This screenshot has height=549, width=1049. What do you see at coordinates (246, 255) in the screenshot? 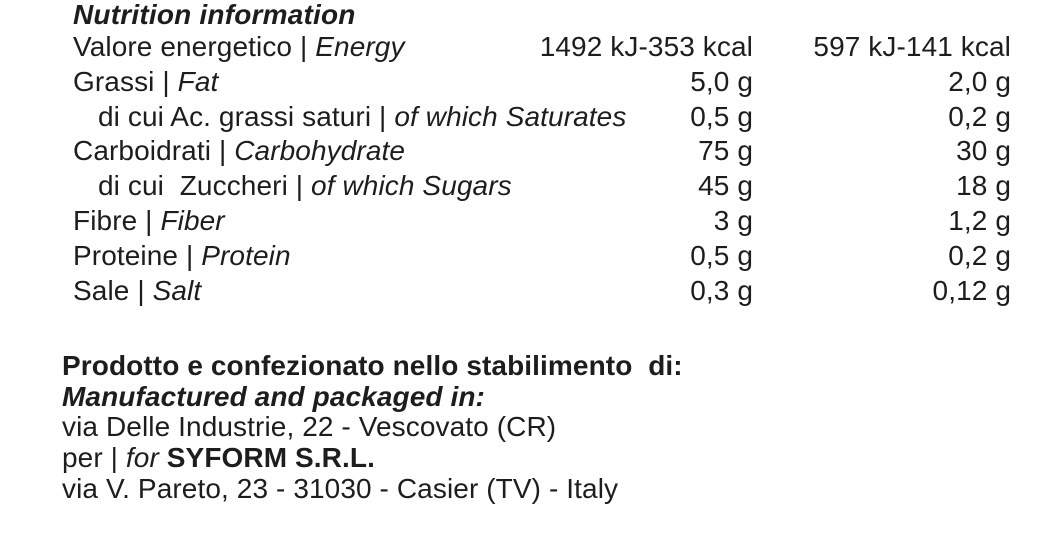
I see `label-english: Protein` at bounding box center [246, 255].